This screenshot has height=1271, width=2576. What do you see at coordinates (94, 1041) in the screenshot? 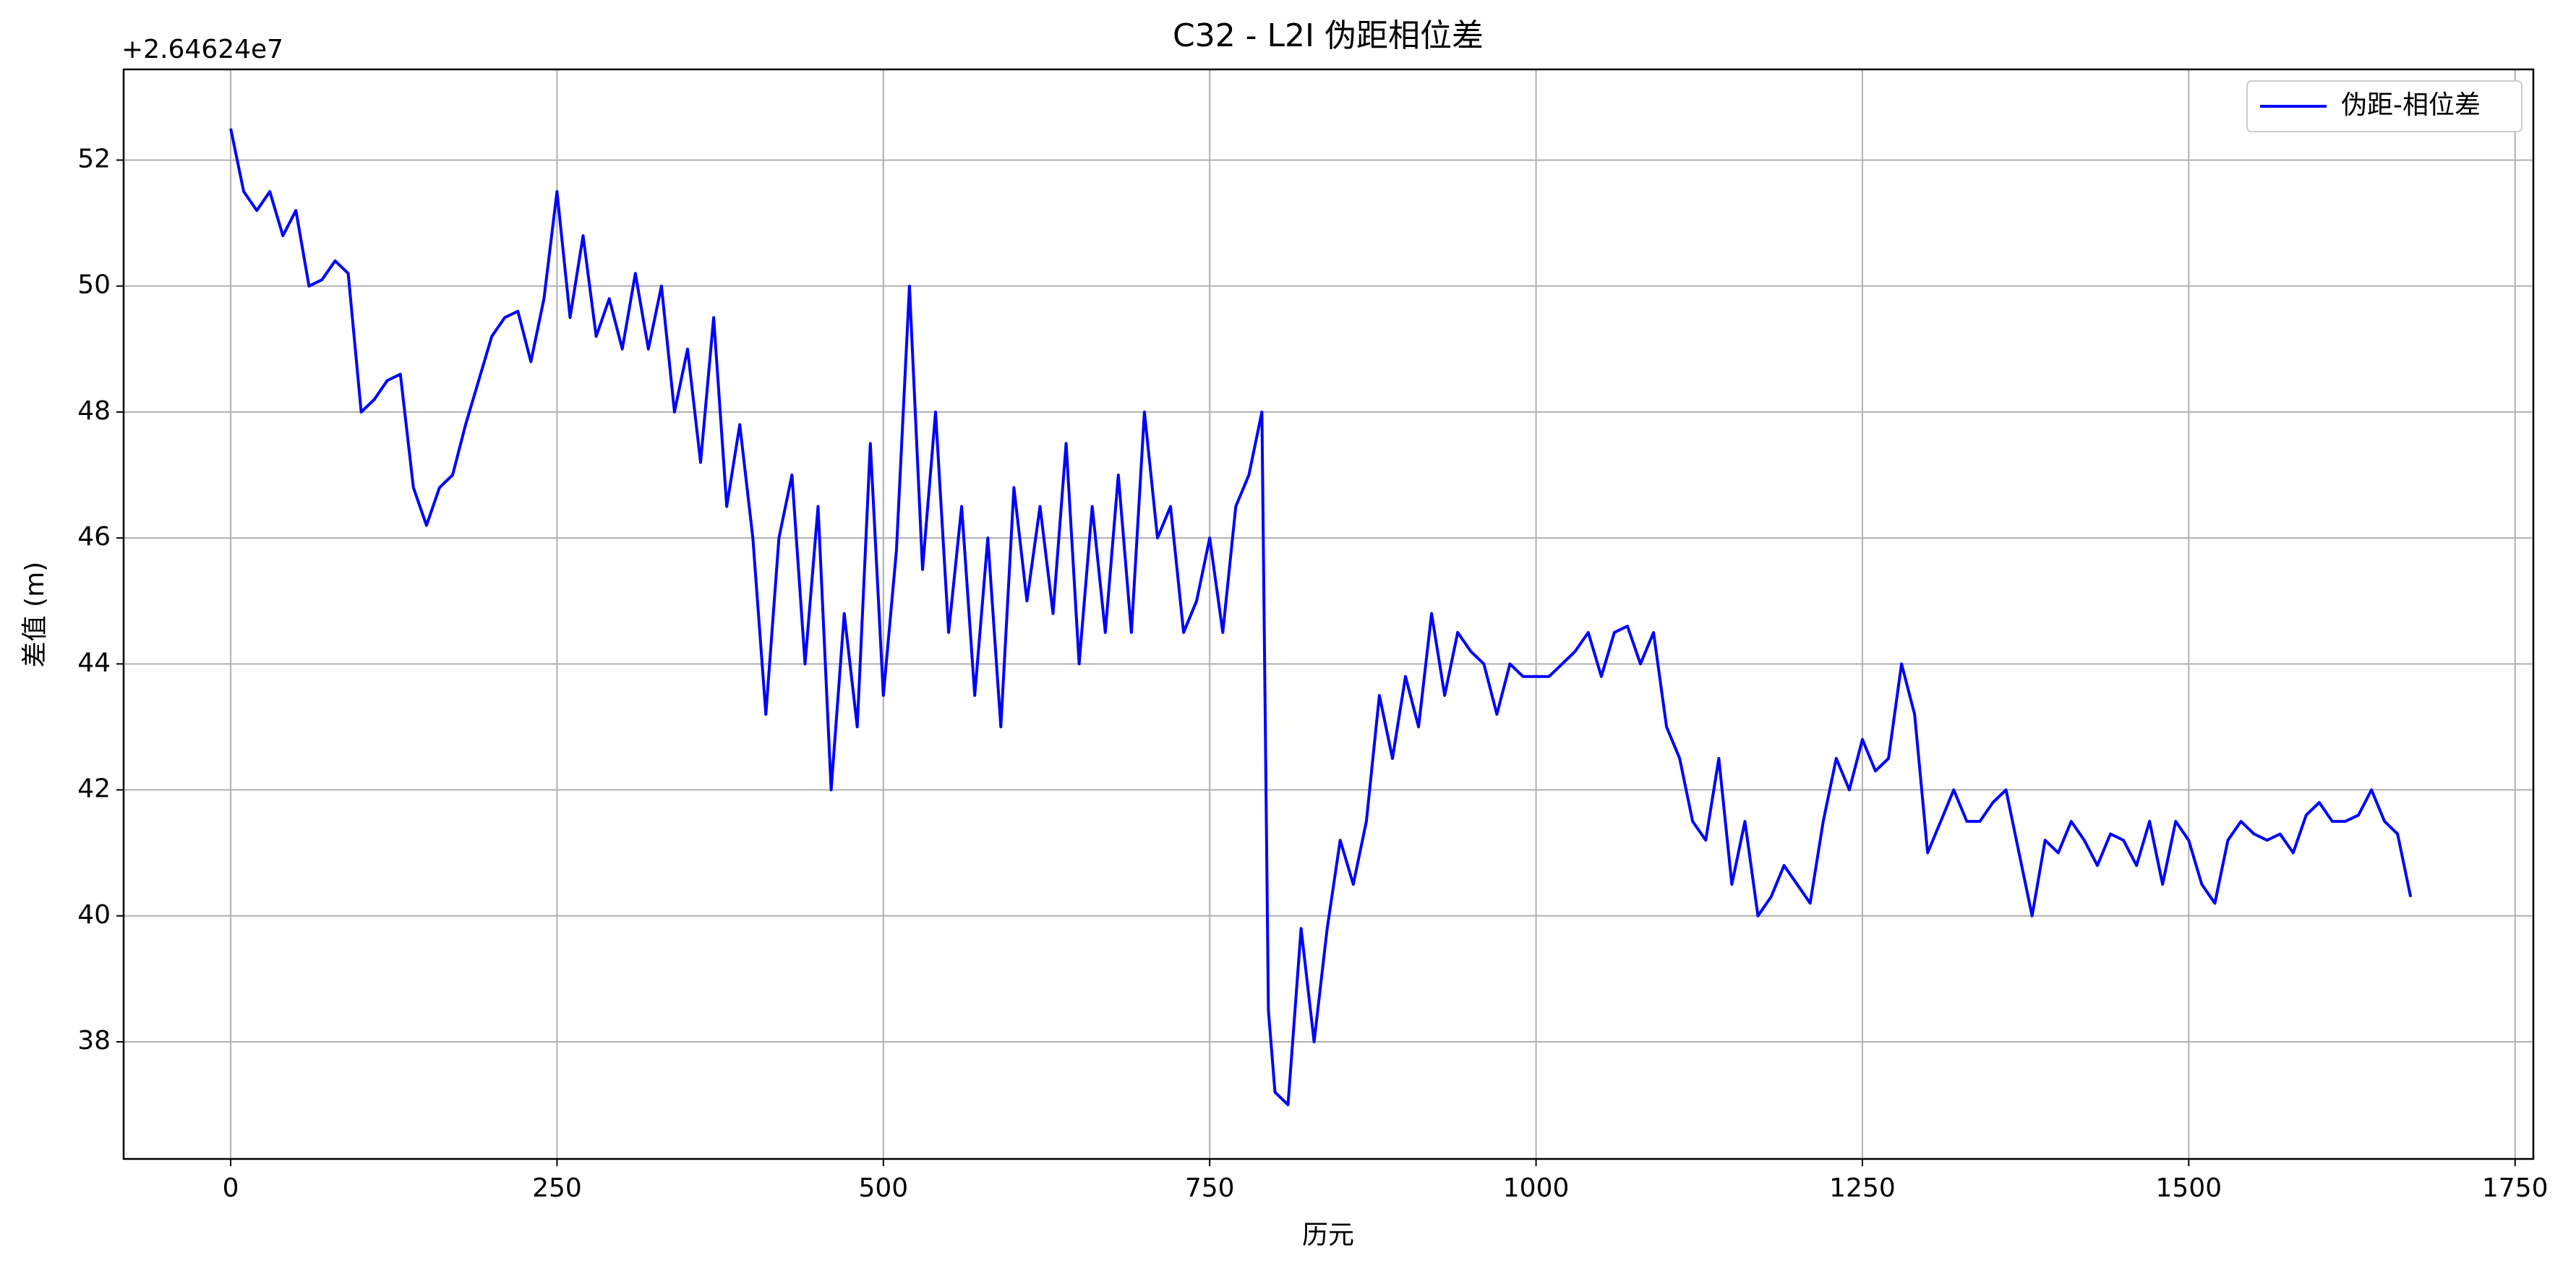
I see `y-tick-label: 38` at bounding box center [94, 1041].